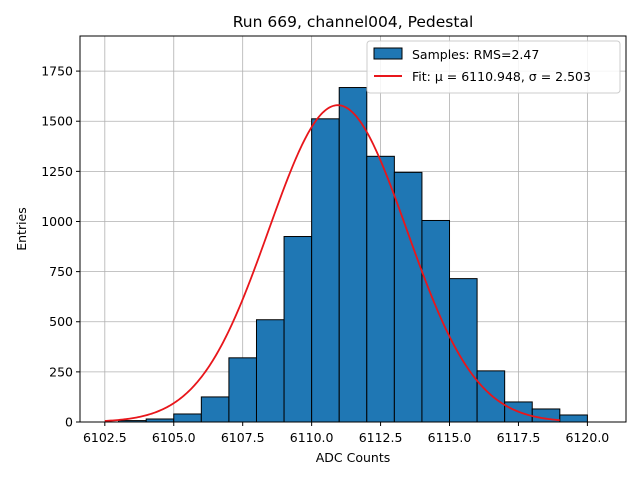  I want to click on y-tick-label: 1500, so click(57, 121).